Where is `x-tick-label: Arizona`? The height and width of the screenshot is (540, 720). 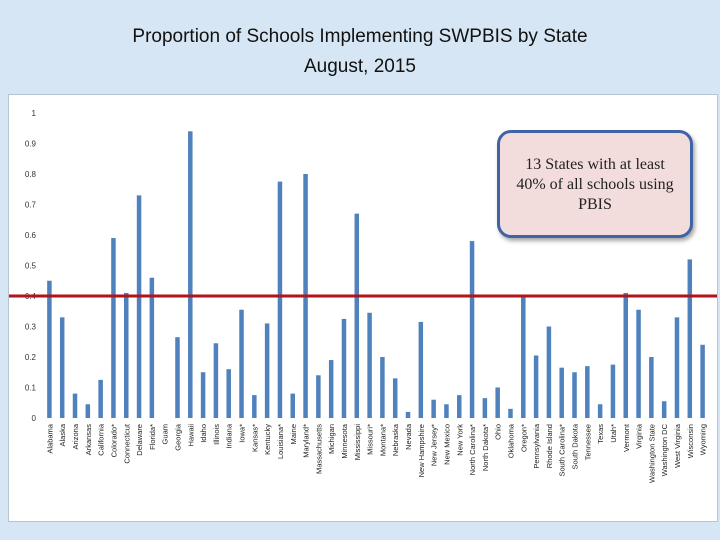 x-tick-label: Arizona is located at coordinates (75, 436).